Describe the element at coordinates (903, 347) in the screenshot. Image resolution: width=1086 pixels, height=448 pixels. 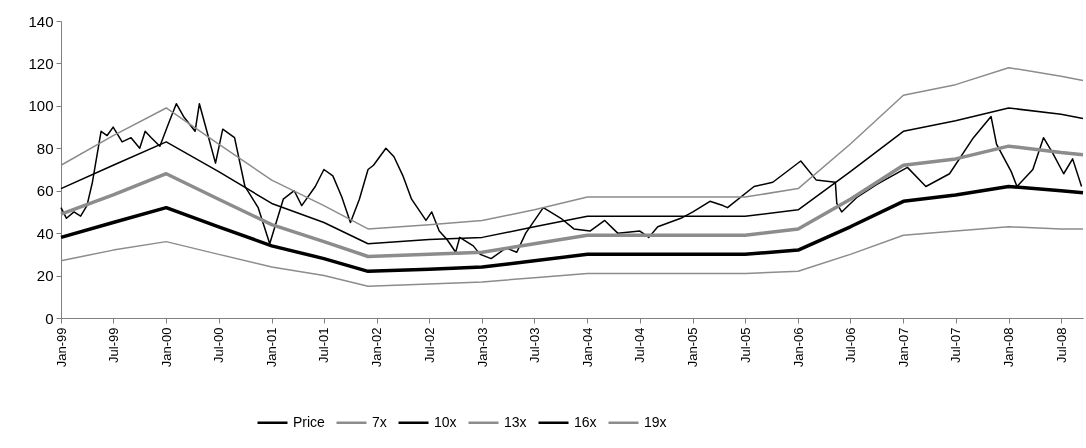
I see `x-tick-label: Jan-07` at that location.